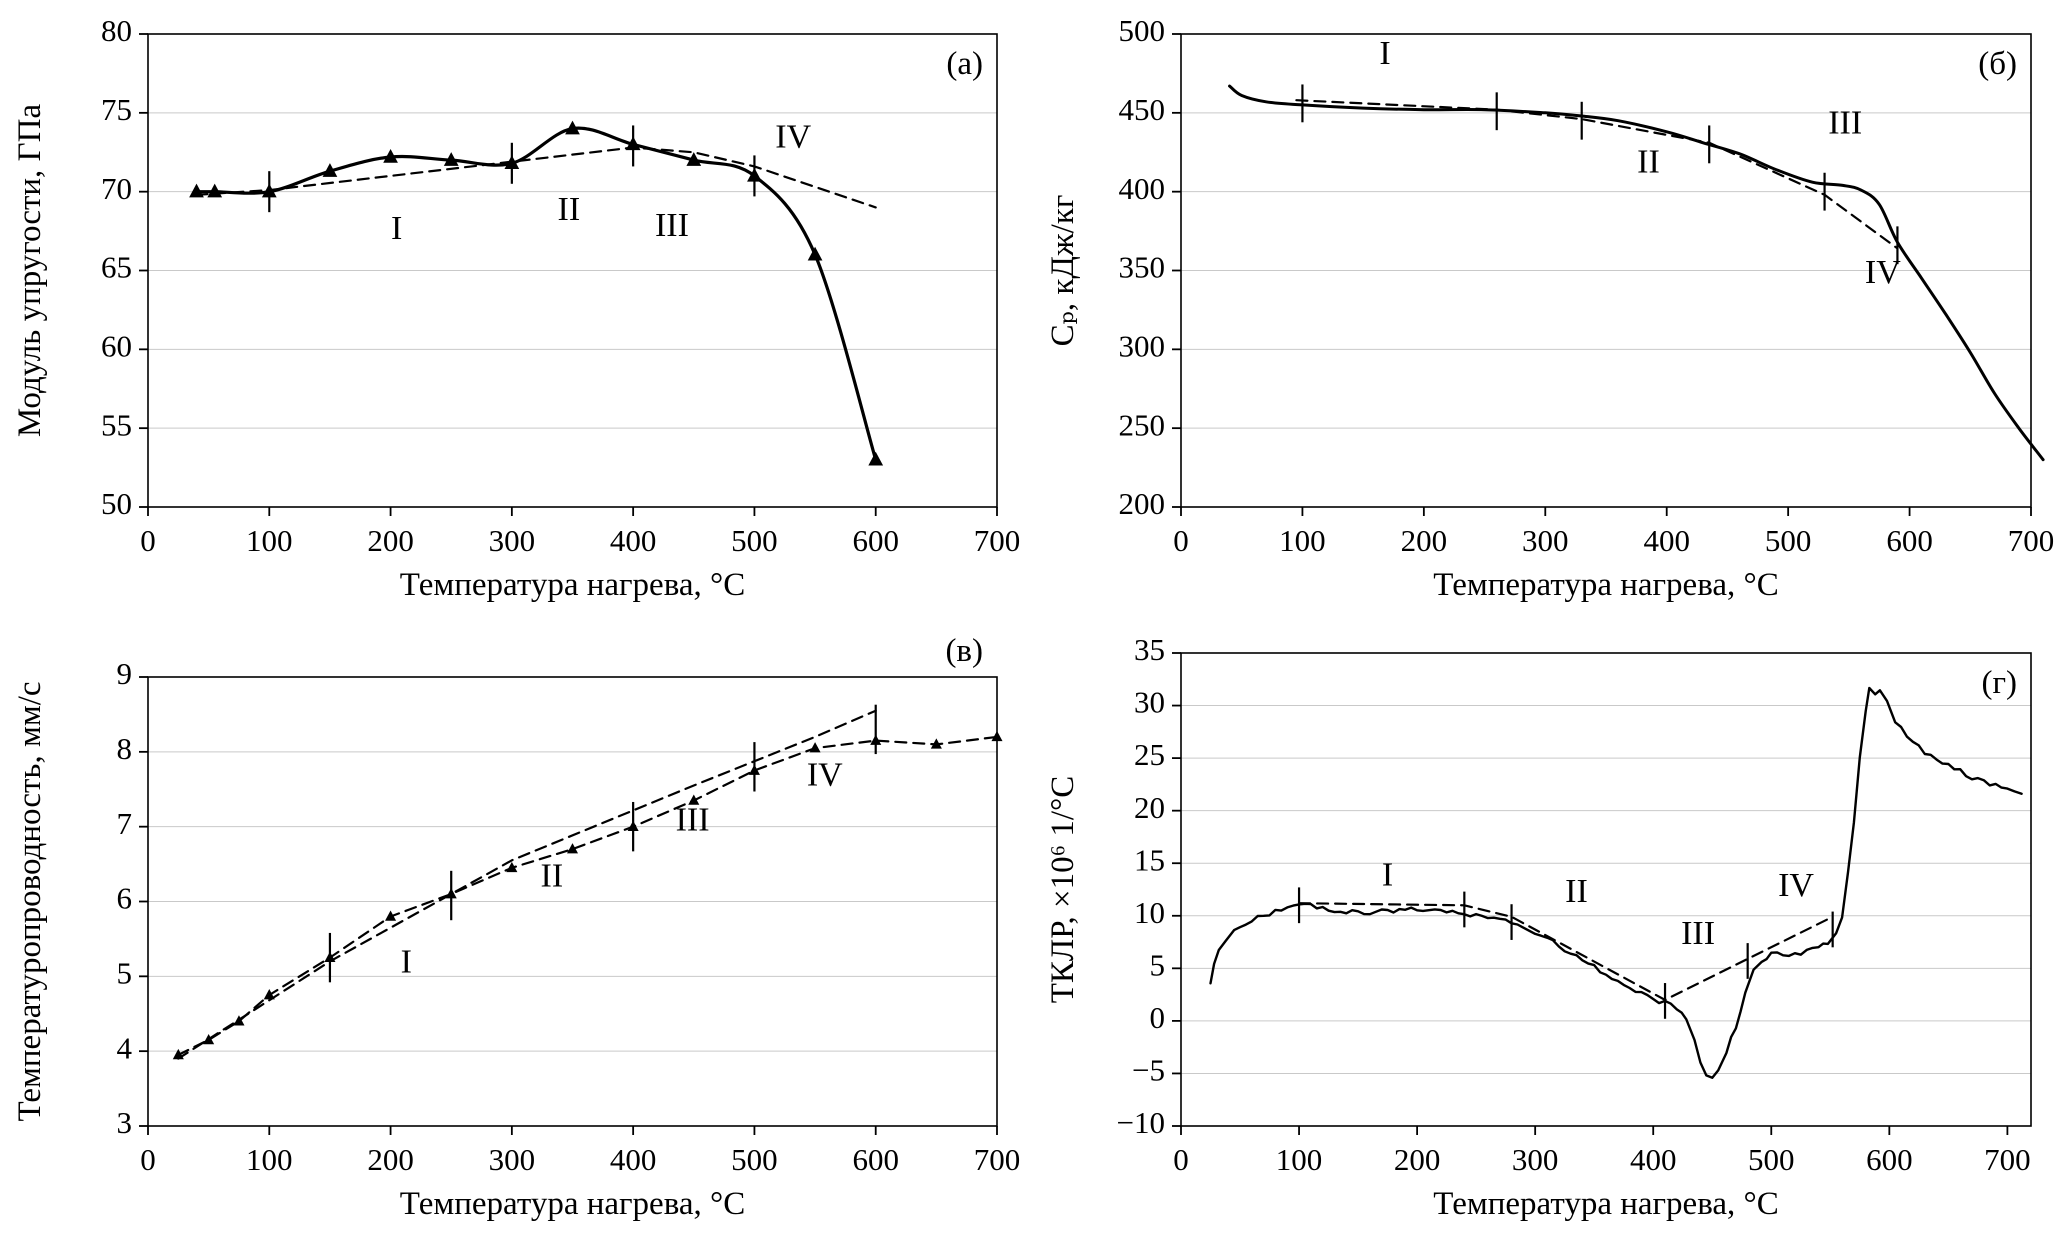  I want to click on panel-letter-label: (в), so click(964, 651).